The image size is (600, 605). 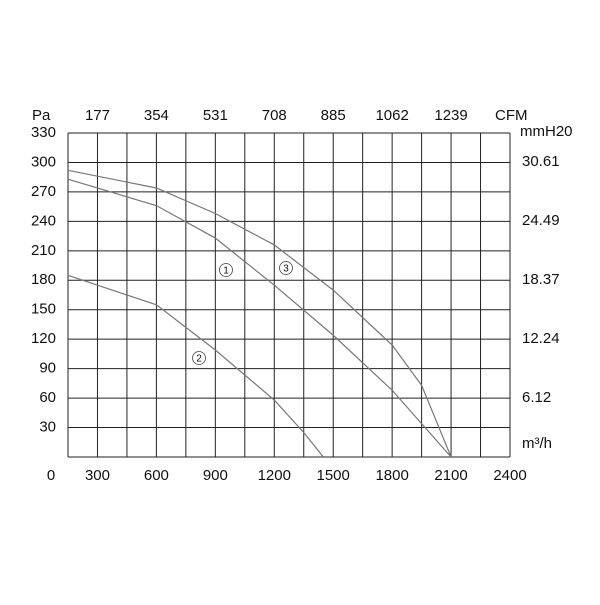 I want to click on y-tick-label: 0, so click(x=51, y=475).